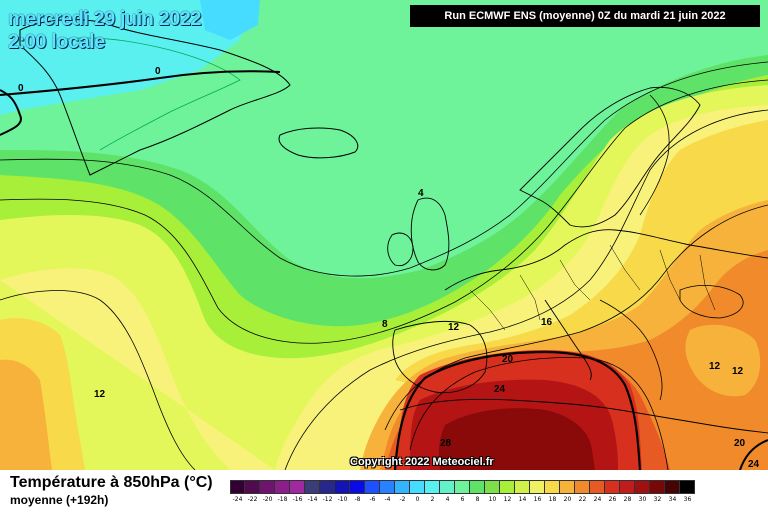  I want to click on italy-outline, so click(568, 340).